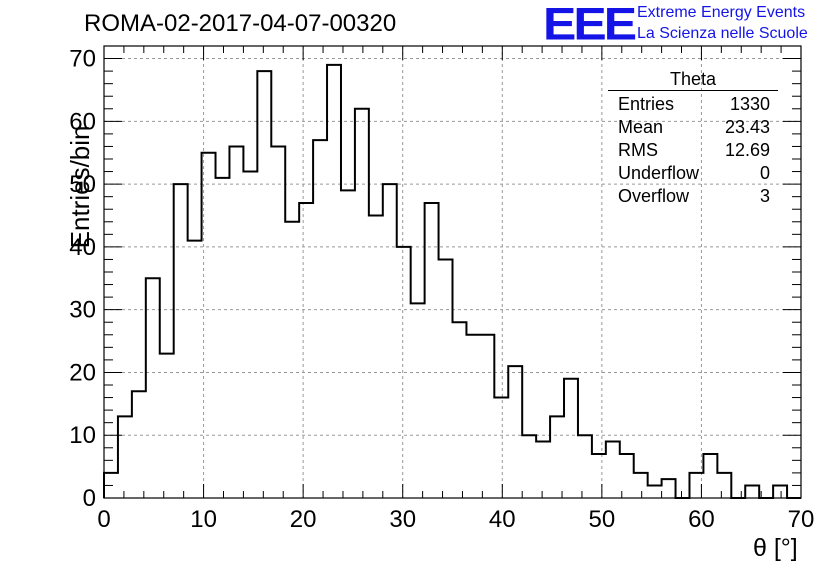  I want to click on stats-label: Underflow, so click(659, 173).